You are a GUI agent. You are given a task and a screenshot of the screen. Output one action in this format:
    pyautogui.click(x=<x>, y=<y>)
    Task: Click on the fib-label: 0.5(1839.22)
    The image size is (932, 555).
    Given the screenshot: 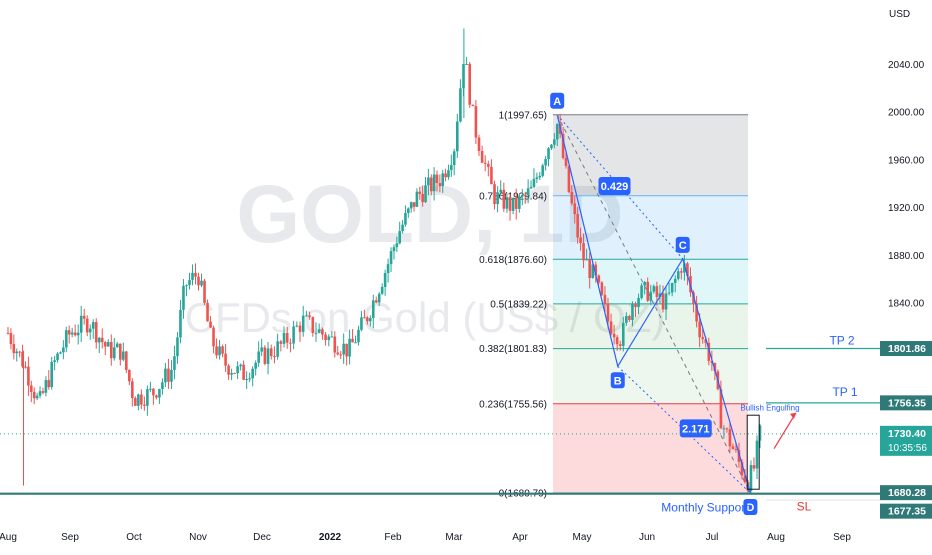 What is the action you would take?
    pyautogui.click(x=518, y=304)
    